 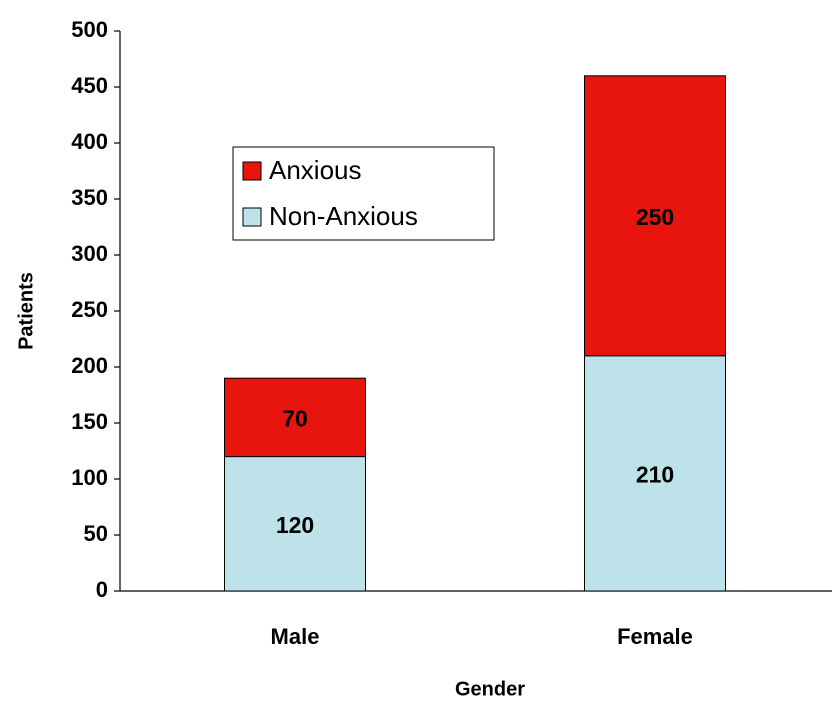 What do you see at coordinates (295, 636) in the screenshot?
I see `x-tick-label: Male` at bounding box center [295, 636].